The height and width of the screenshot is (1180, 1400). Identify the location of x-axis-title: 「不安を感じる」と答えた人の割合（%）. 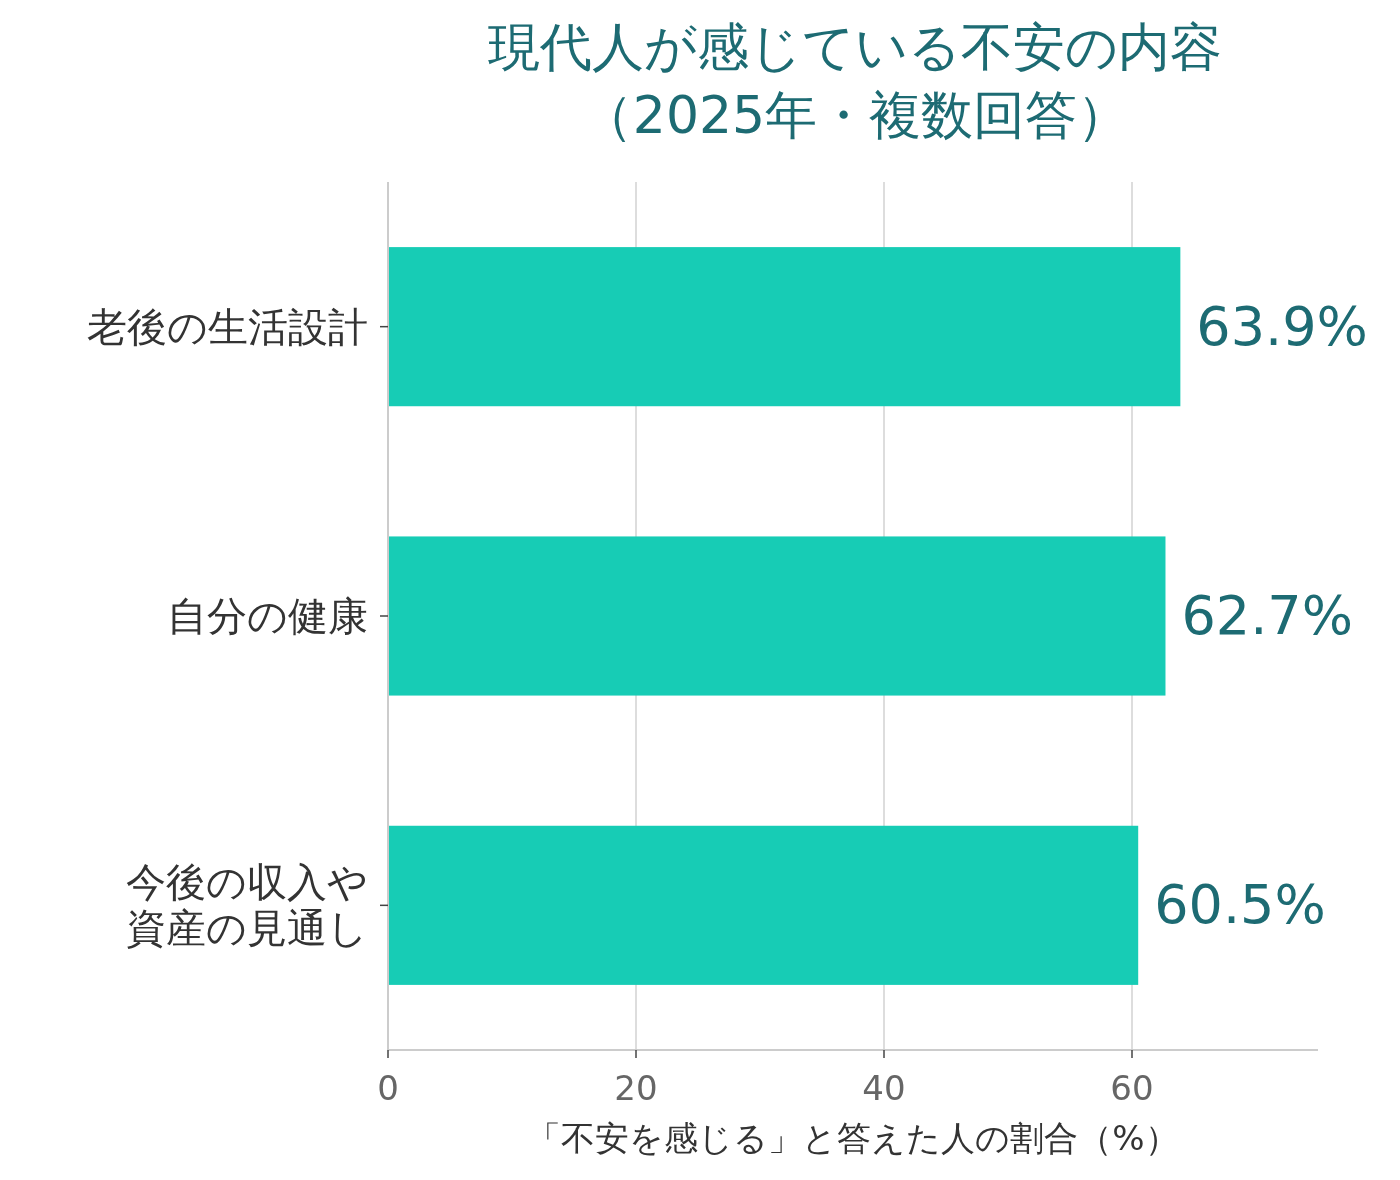
(853, 1138).